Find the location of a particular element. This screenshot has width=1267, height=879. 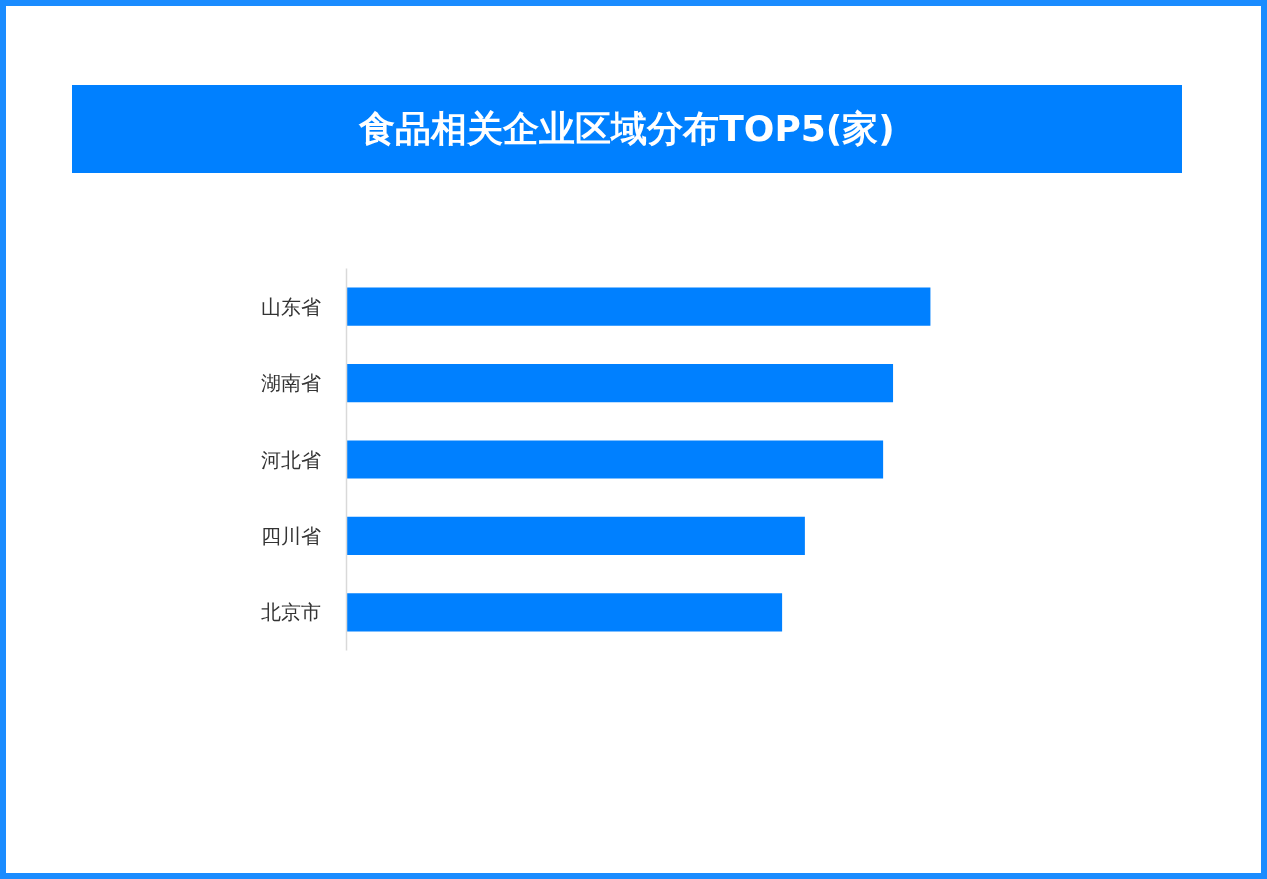

chart-title: 食品相关企业区域分布TOP5(家) is located at coordinates (627, 129).